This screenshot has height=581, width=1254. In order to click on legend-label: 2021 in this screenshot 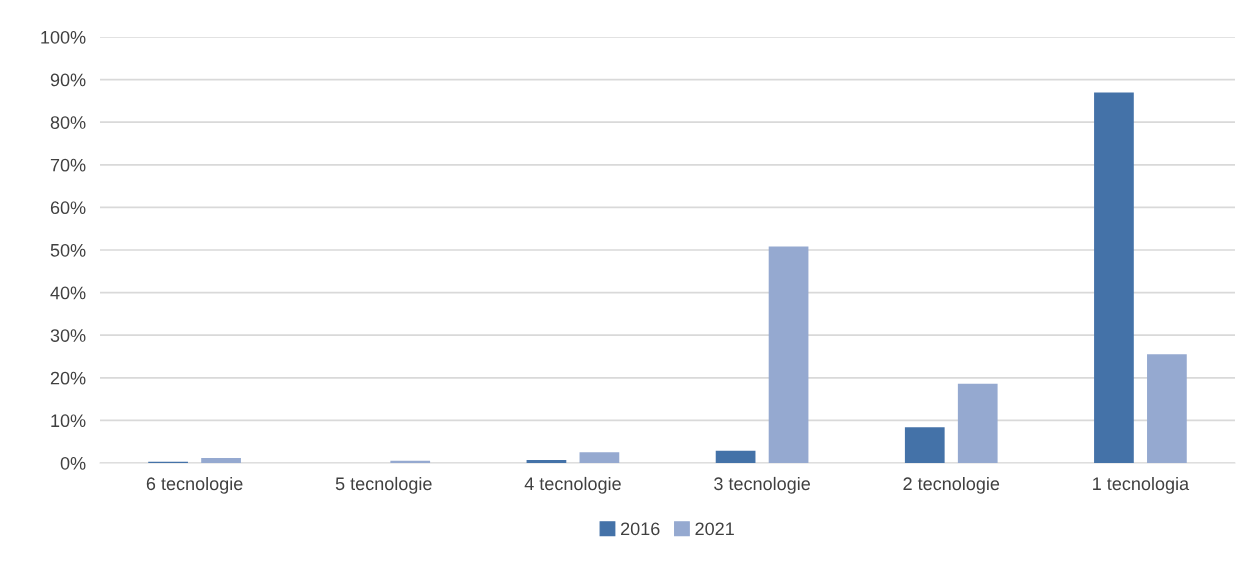, I will do `click(714, 529)`.